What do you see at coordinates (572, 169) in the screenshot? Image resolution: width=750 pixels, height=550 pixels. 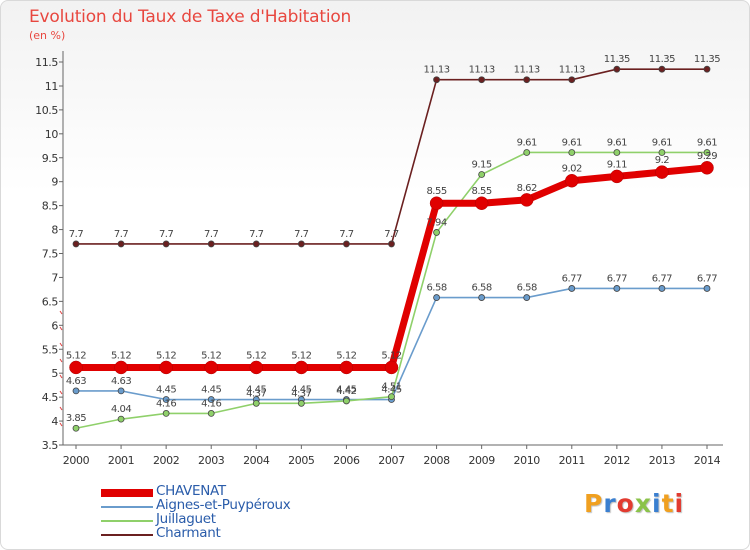 I see `data-label-chavenat: 9.02` at bounding box center [572, 169].